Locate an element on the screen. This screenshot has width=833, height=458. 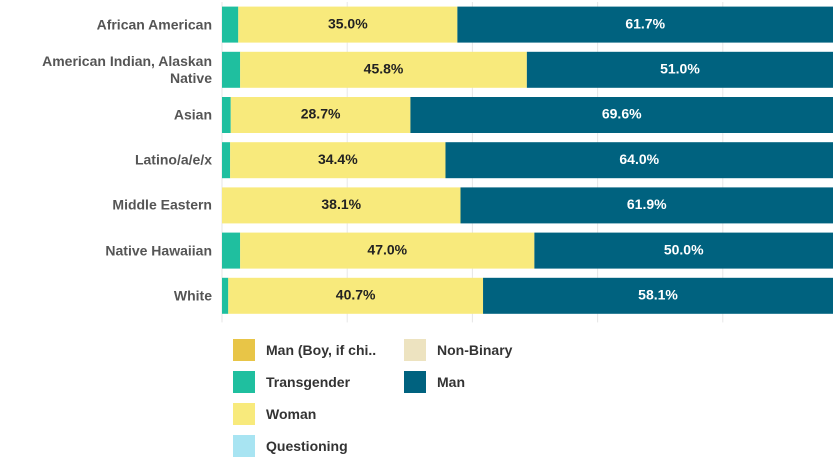
y-tick-label: Latino/a/e/x is located at coordinates (173, 159).